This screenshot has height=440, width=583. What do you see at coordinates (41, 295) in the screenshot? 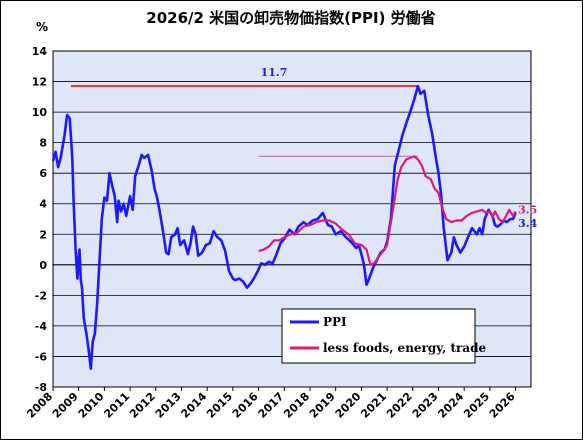
I see `y-tick-label: -2` at bounding box center [41, 295].